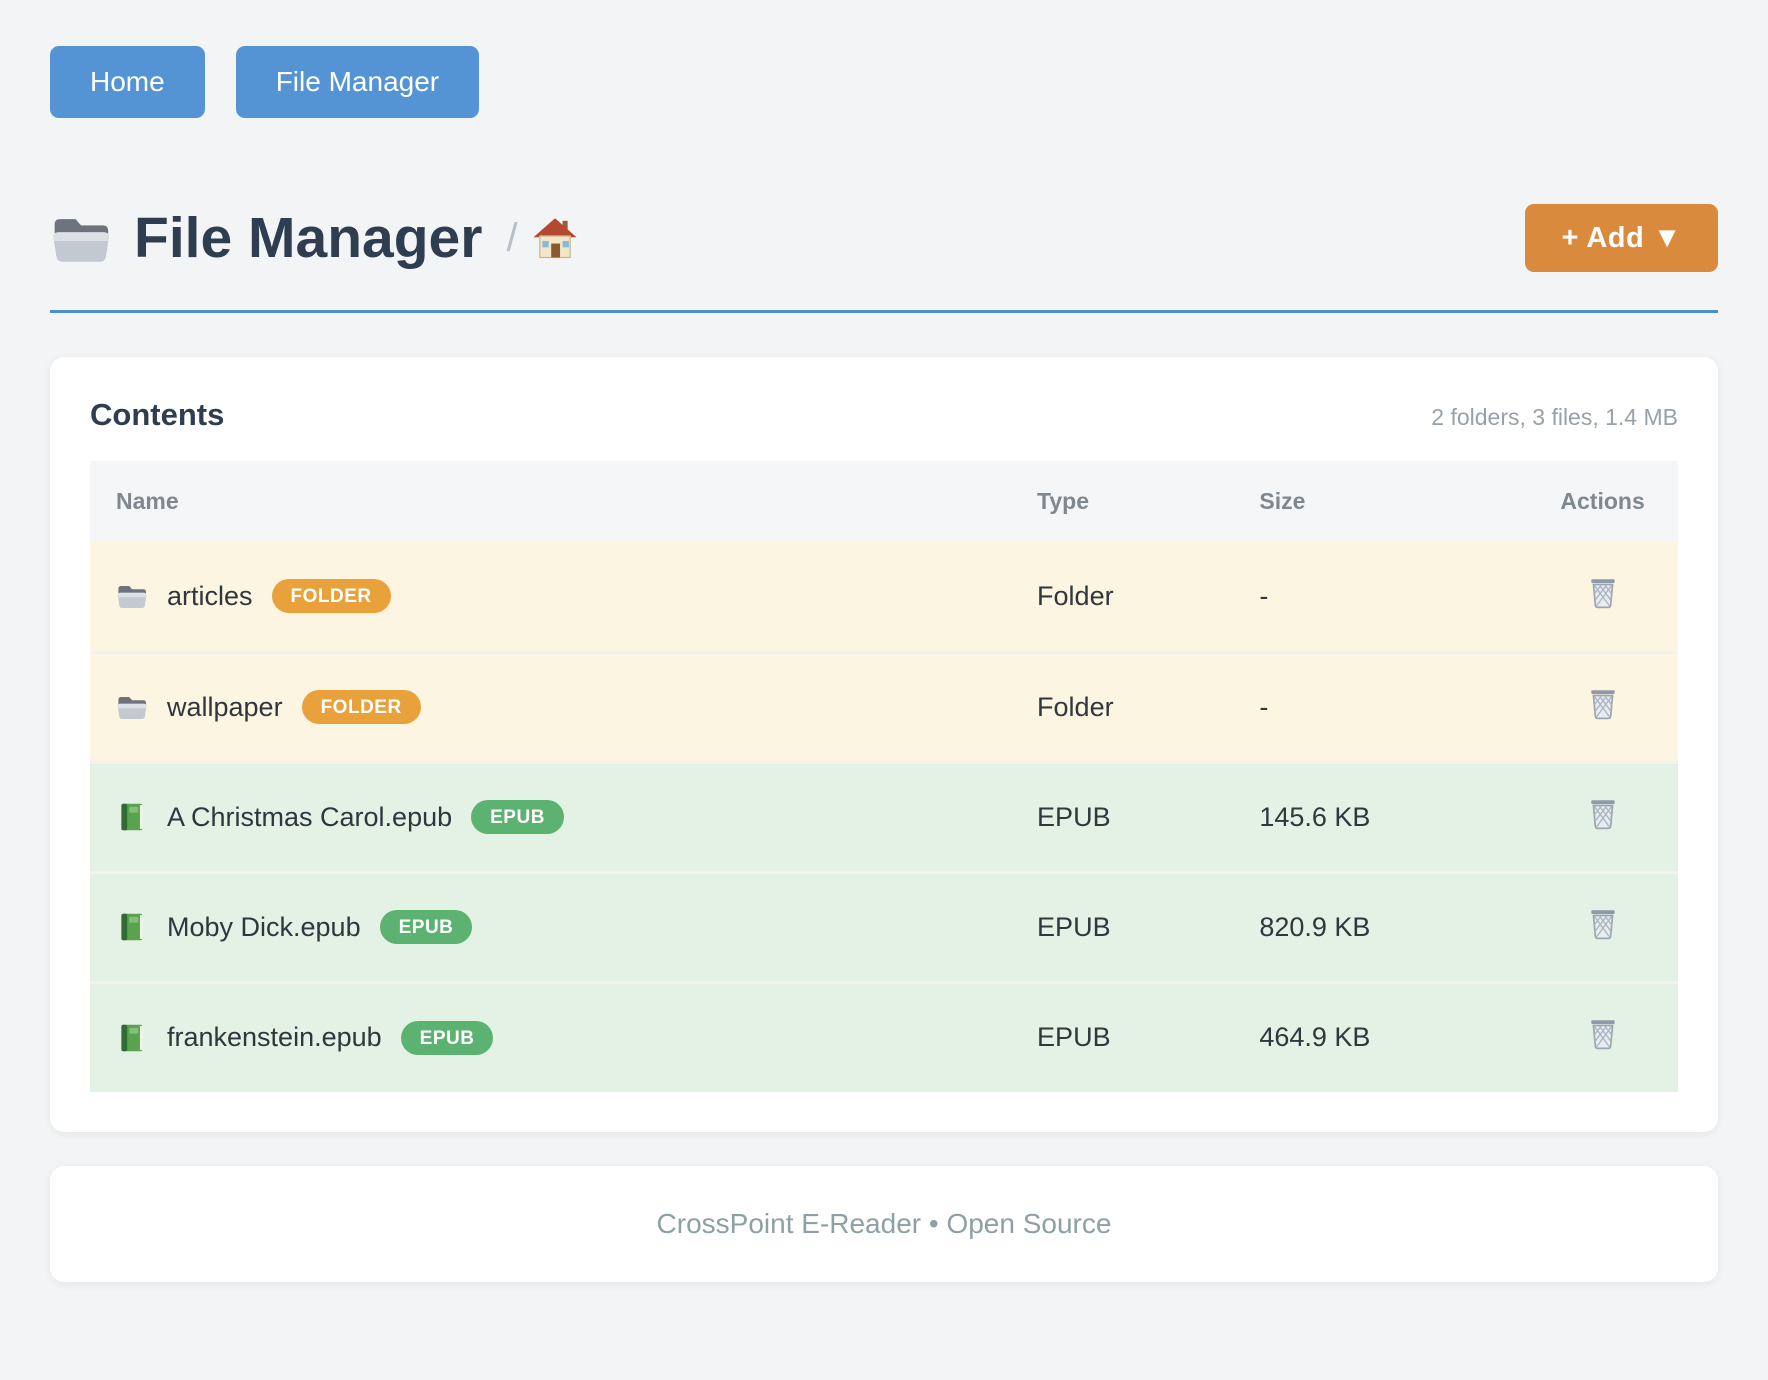 This screenshot has height=1380, width=1768. Describe the element at coordinates (1380, 501) in the screenshot. I see `column-header-size: Size` at that location.